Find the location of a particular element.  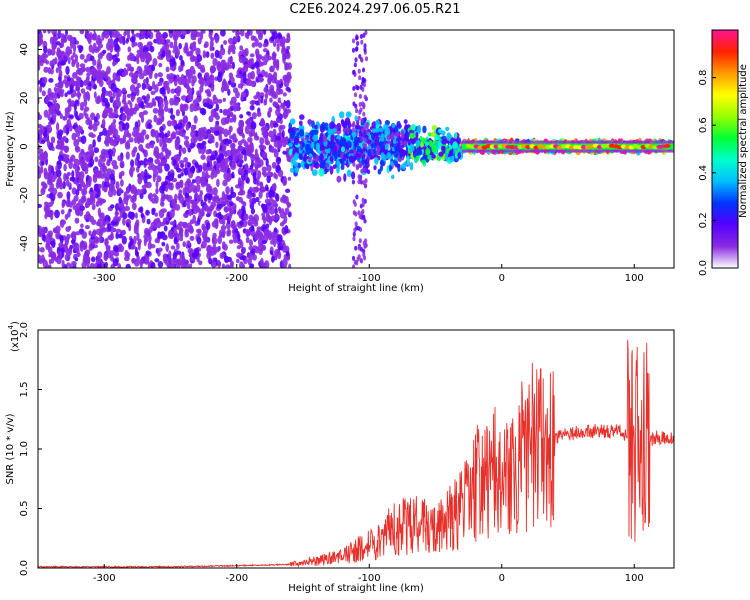

colorbar-label: Normalized spectral amplitude is located at coordinates (743, 141).